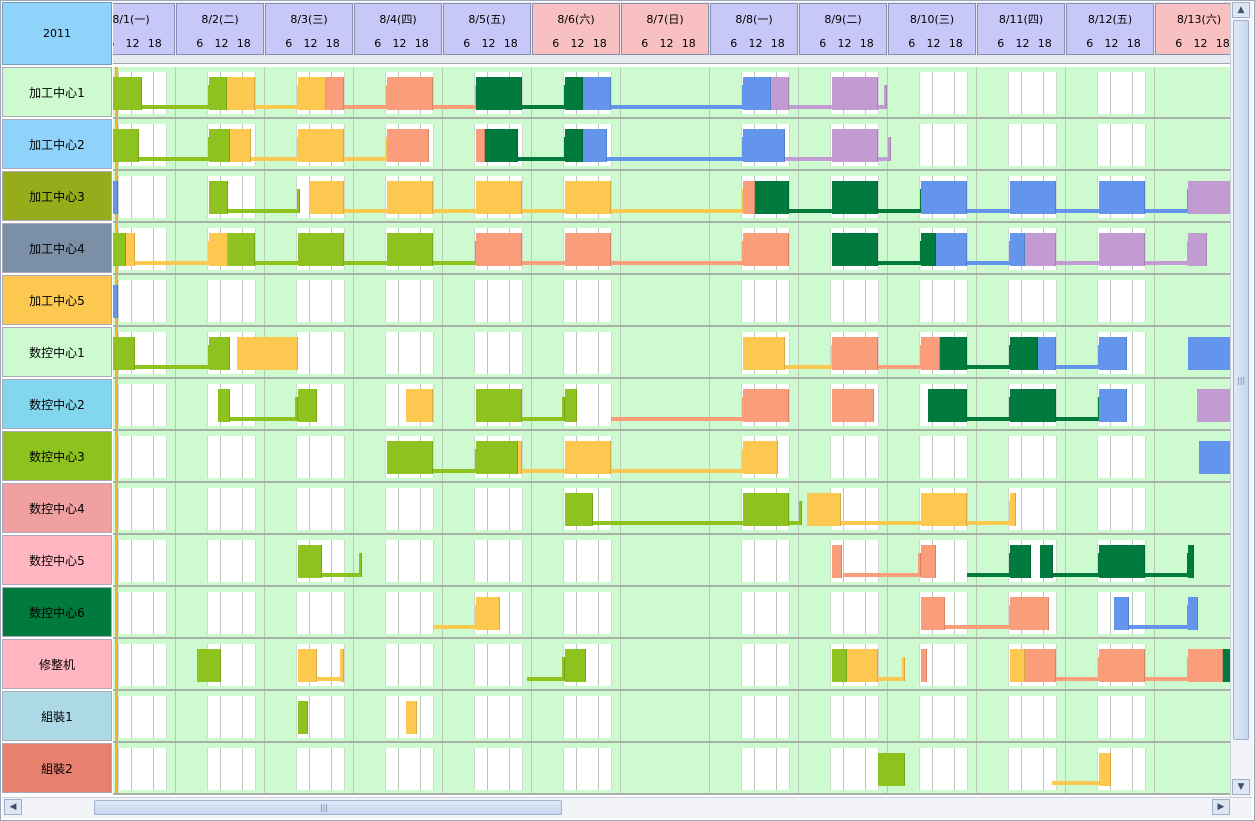 This screenshot has width=1255, height=821. Describe the element at coordinates (1241, 10) in the screenshot. I see `scroll-up-button: ▲` at that location.